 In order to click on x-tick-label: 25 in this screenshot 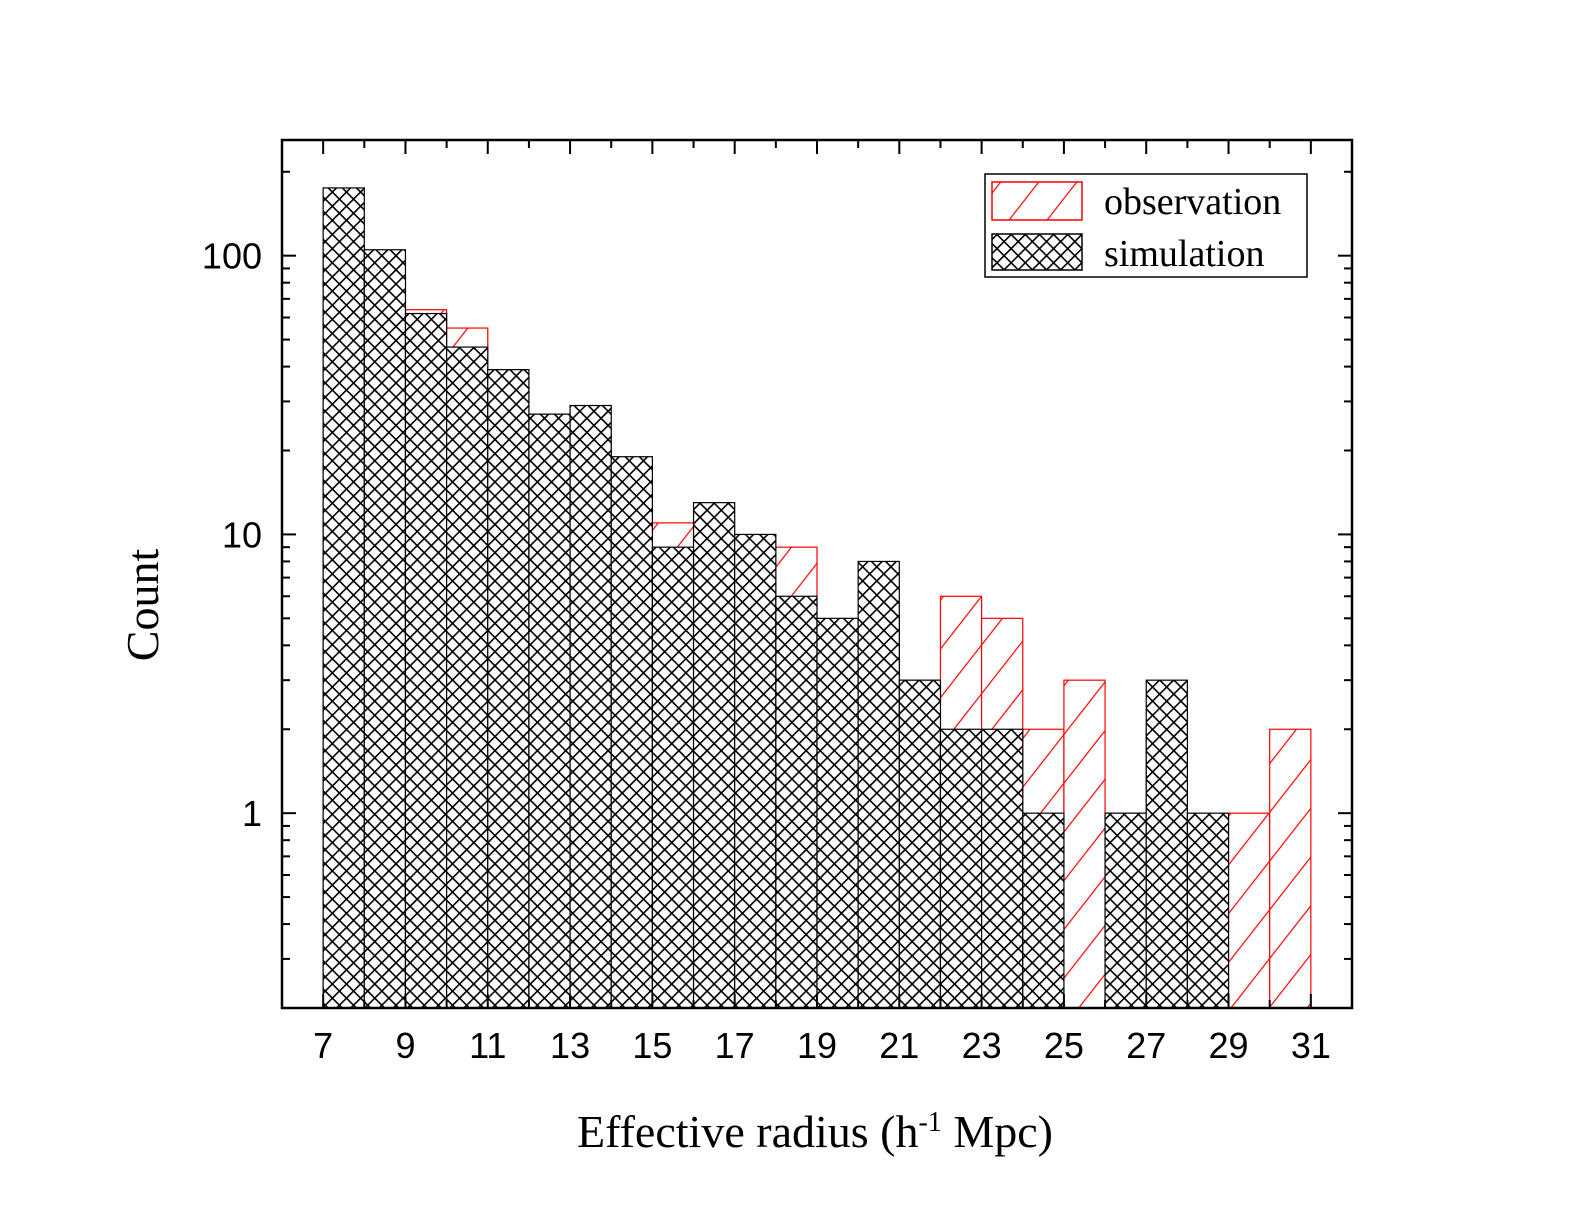, I will do `click(1064, 1045)`.